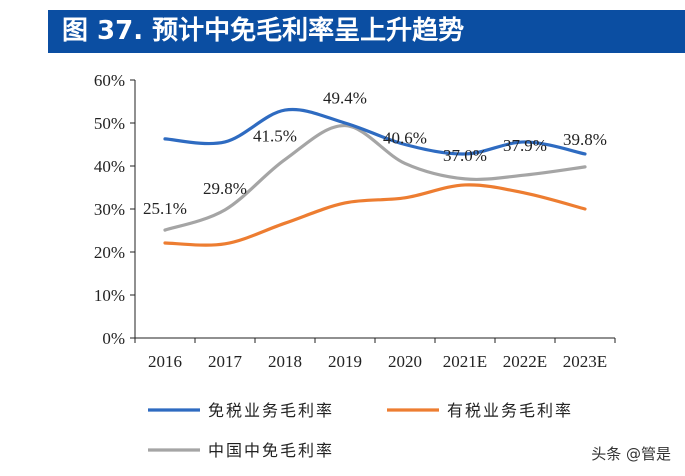 This screenshot has height=476, width=685. Describe the element at coordinates (465, 361) in the screenshot. I see `x-tick-label: 2021E` at that location.